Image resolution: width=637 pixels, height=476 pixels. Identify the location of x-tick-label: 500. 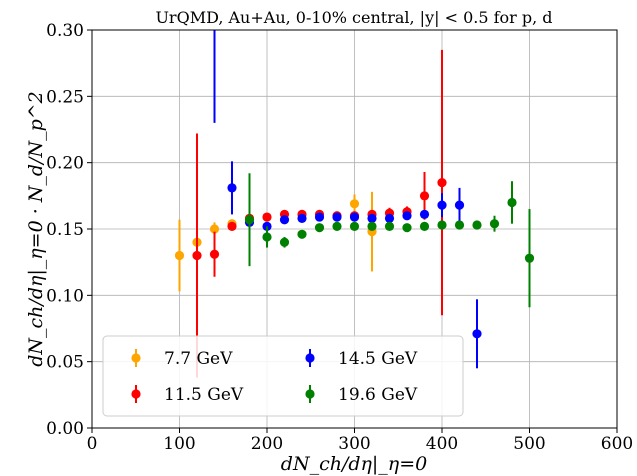
(529, 444).